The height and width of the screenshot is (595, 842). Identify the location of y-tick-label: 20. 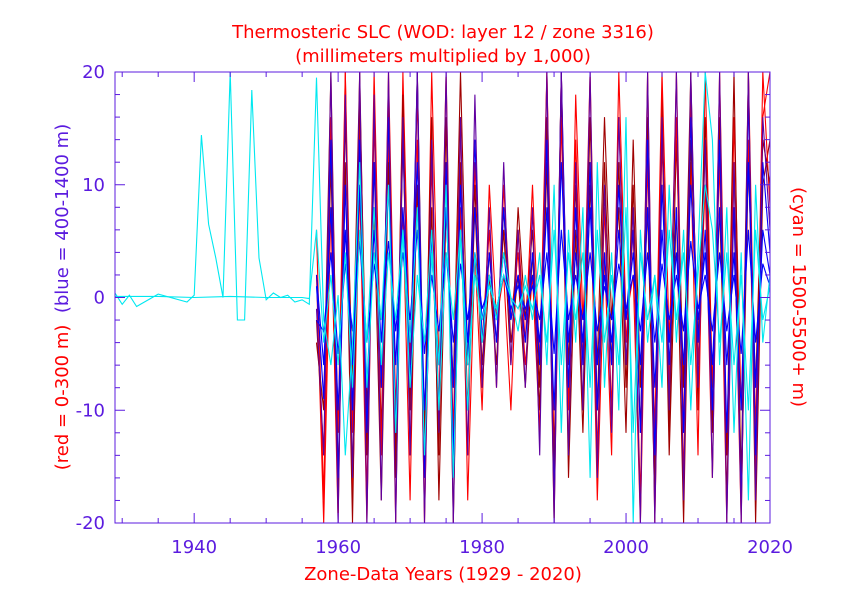
(93, 72).